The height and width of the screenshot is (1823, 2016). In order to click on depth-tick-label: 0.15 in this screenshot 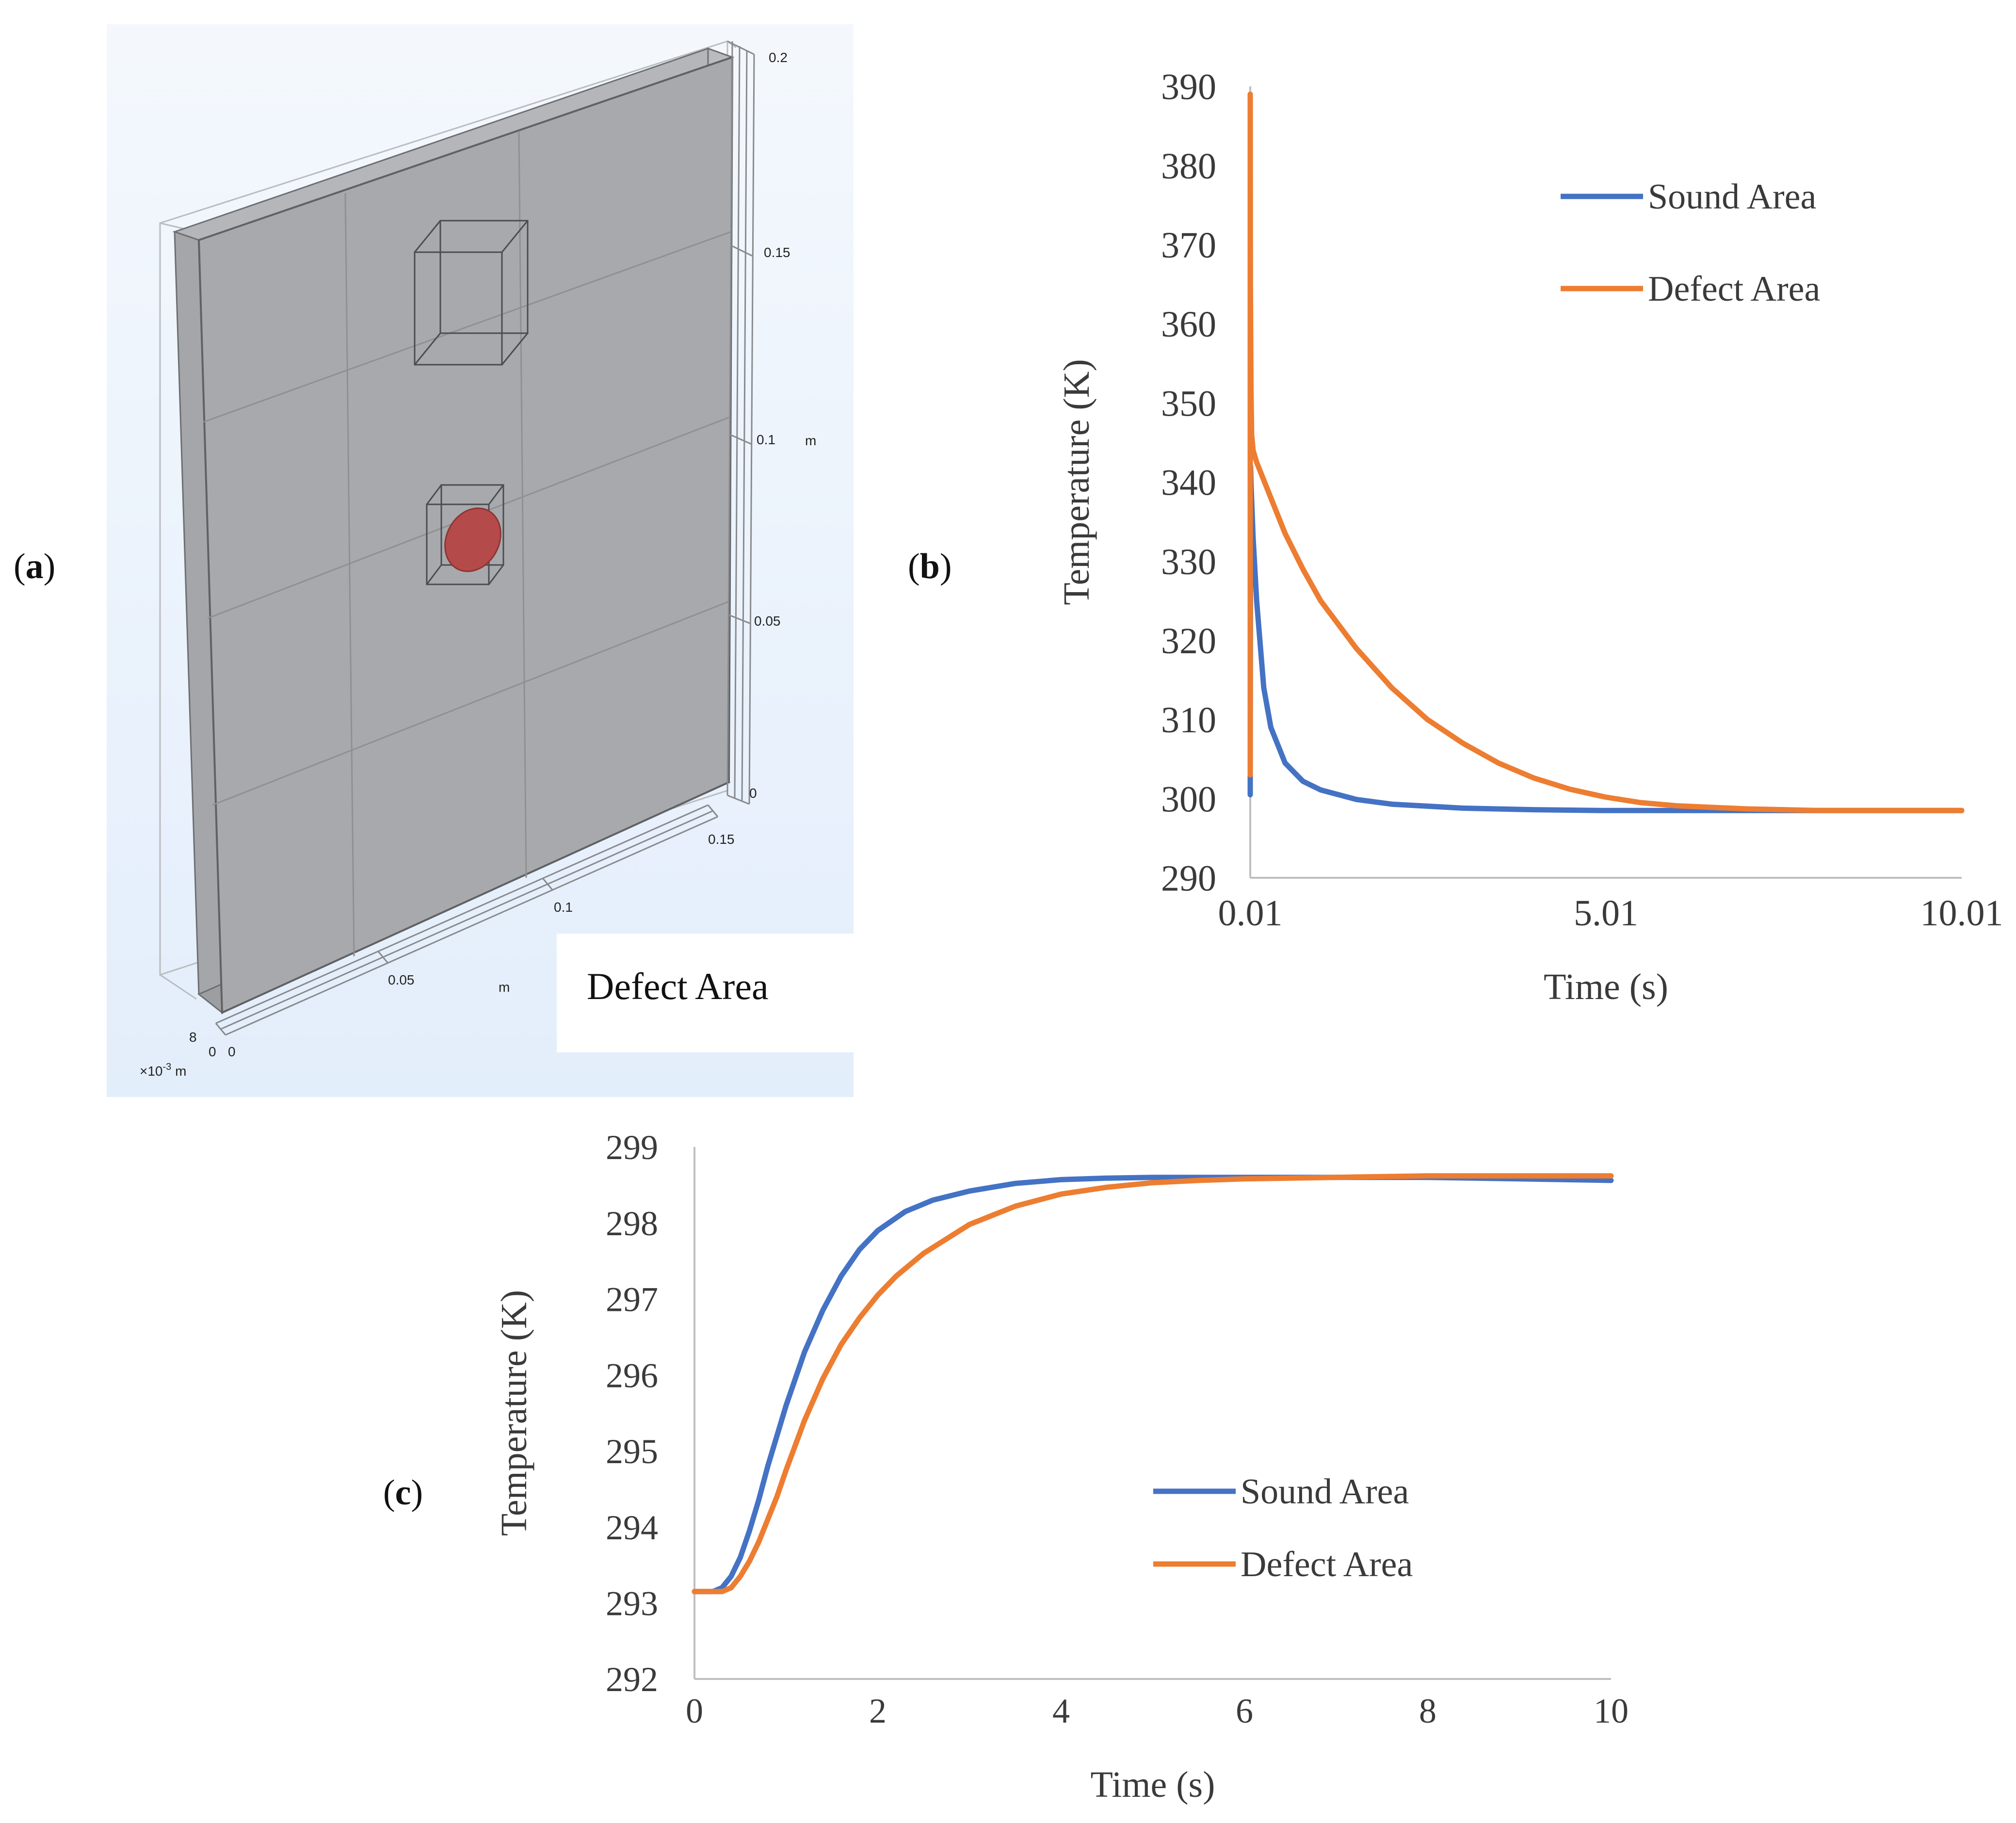, I will do `click(721, 840)`.